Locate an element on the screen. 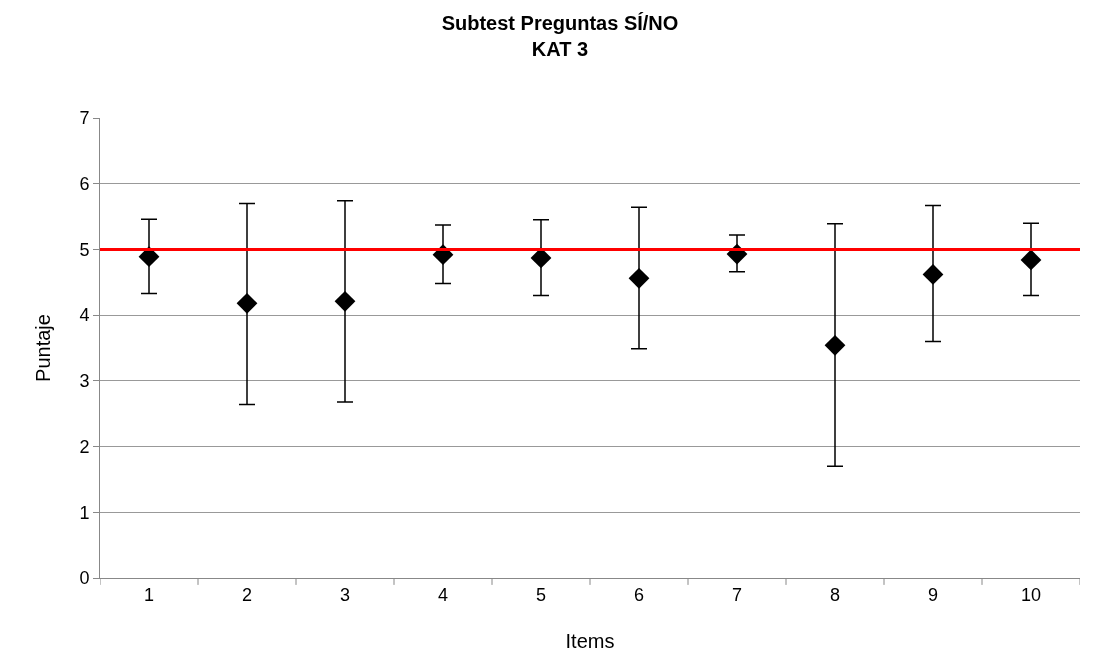  chart-title: Subtest Preguntas SÍ/NO KAT 3 is located at coordinates (560, 35).